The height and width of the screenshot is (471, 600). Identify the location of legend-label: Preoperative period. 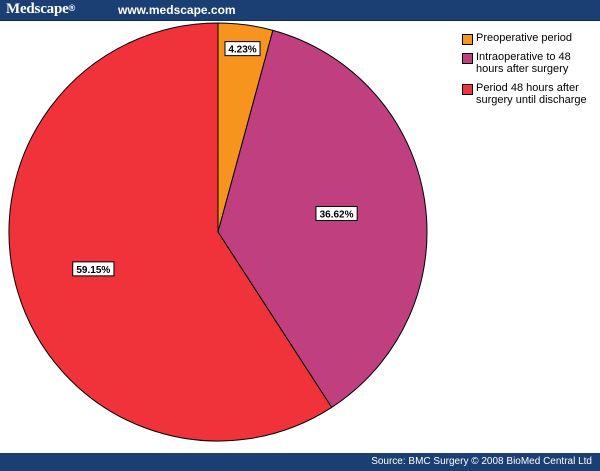
(524, 38).